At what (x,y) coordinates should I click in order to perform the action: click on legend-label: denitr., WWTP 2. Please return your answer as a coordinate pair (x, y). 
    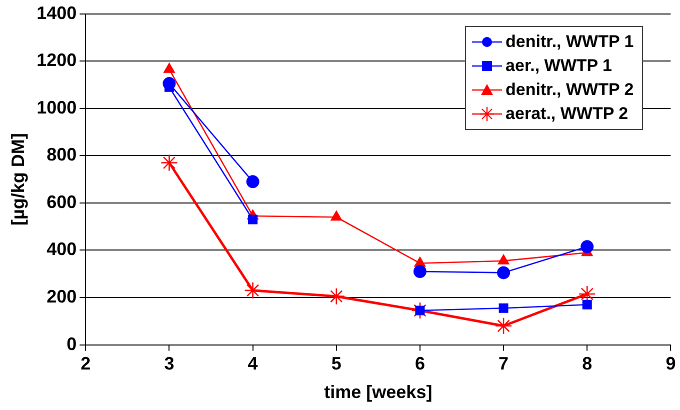
    Looking at the image, I should click on (570, 89).